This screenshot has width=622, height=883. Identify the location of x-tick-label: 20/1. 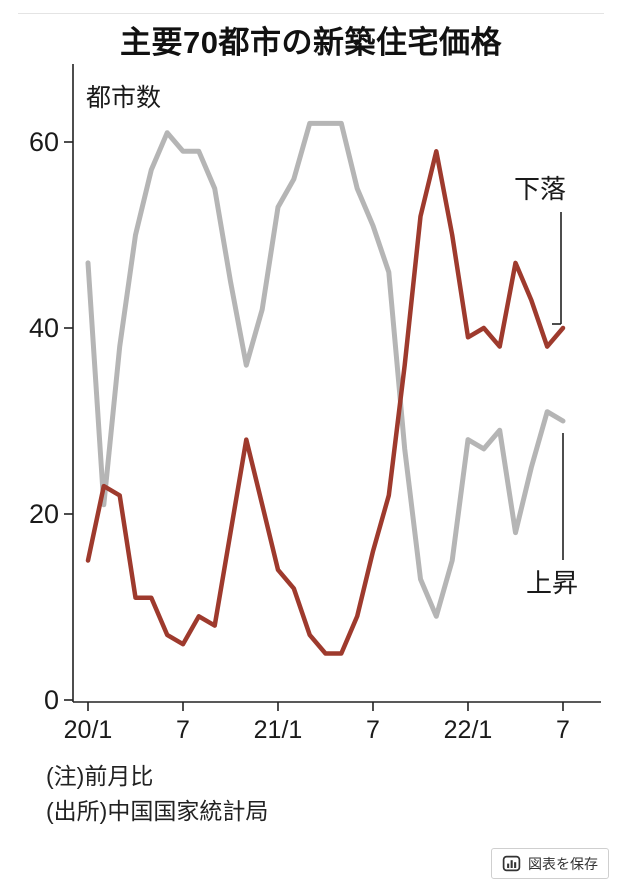
(88, 730).